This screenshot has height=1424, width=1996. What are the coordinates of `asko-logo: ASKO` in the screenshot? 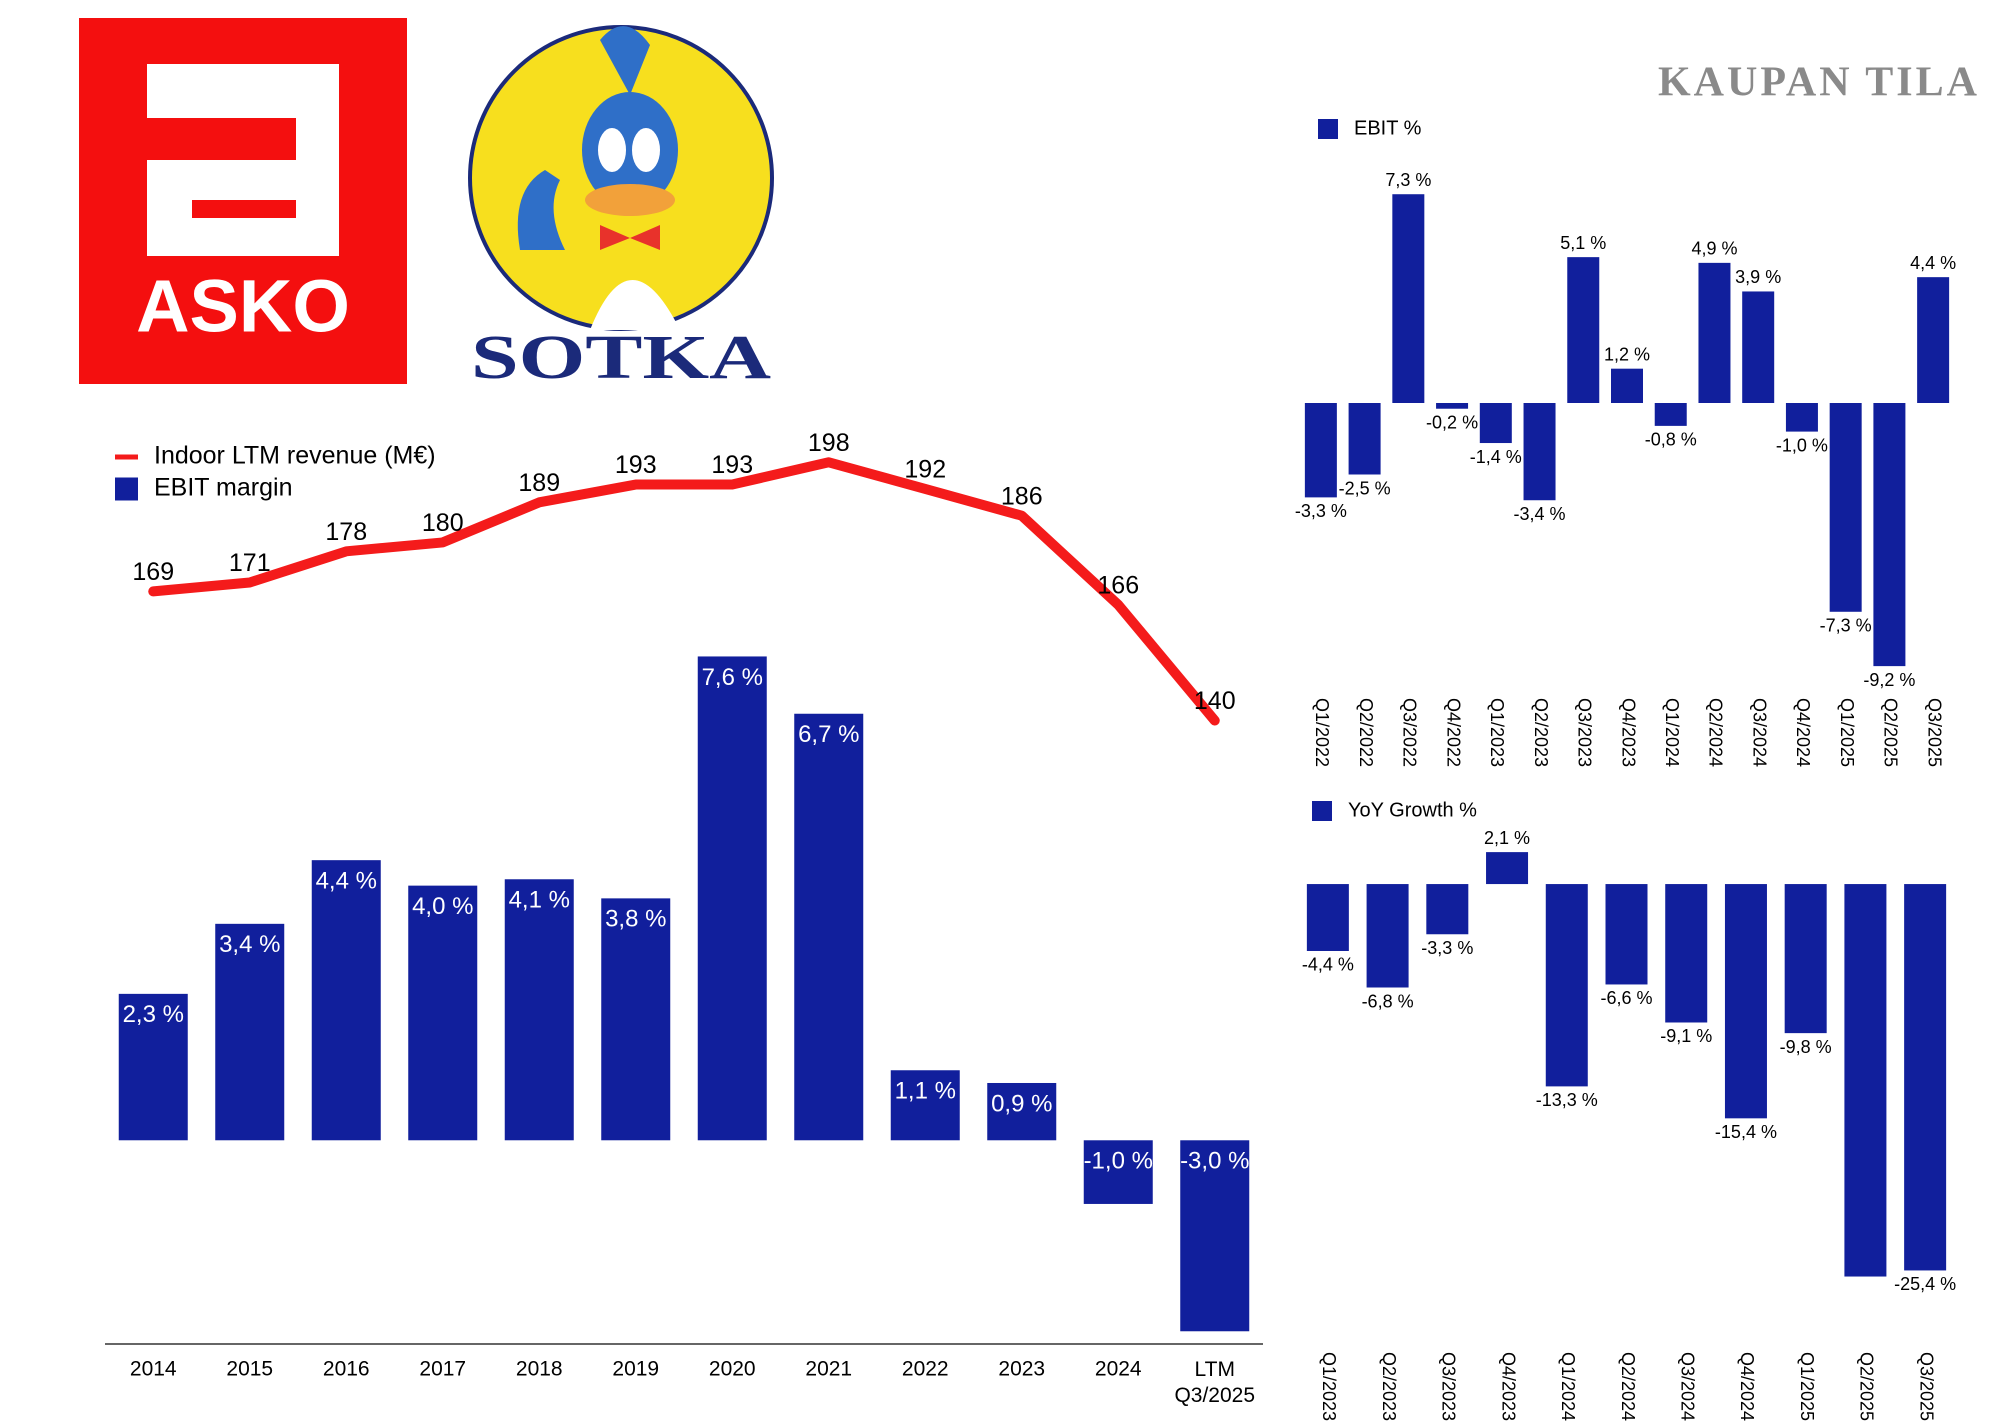 It's located at (243, 201).